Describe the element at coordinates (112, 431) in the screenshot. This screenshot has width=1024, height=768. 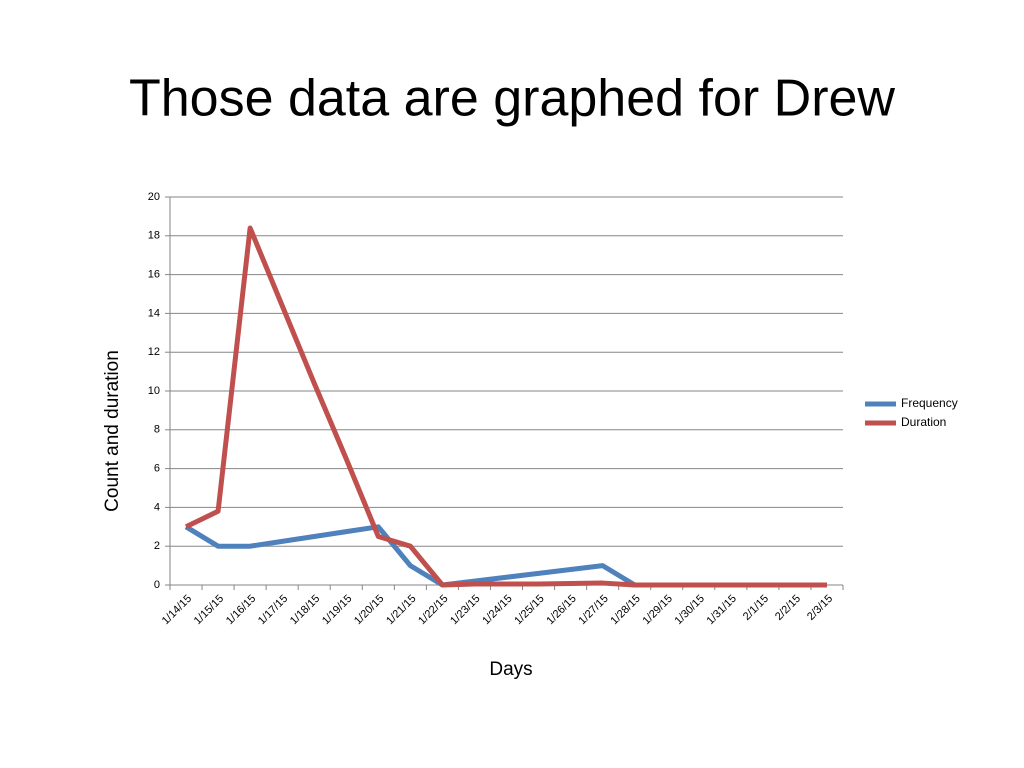
I see `y-axis-label: Count and duration` at that location.